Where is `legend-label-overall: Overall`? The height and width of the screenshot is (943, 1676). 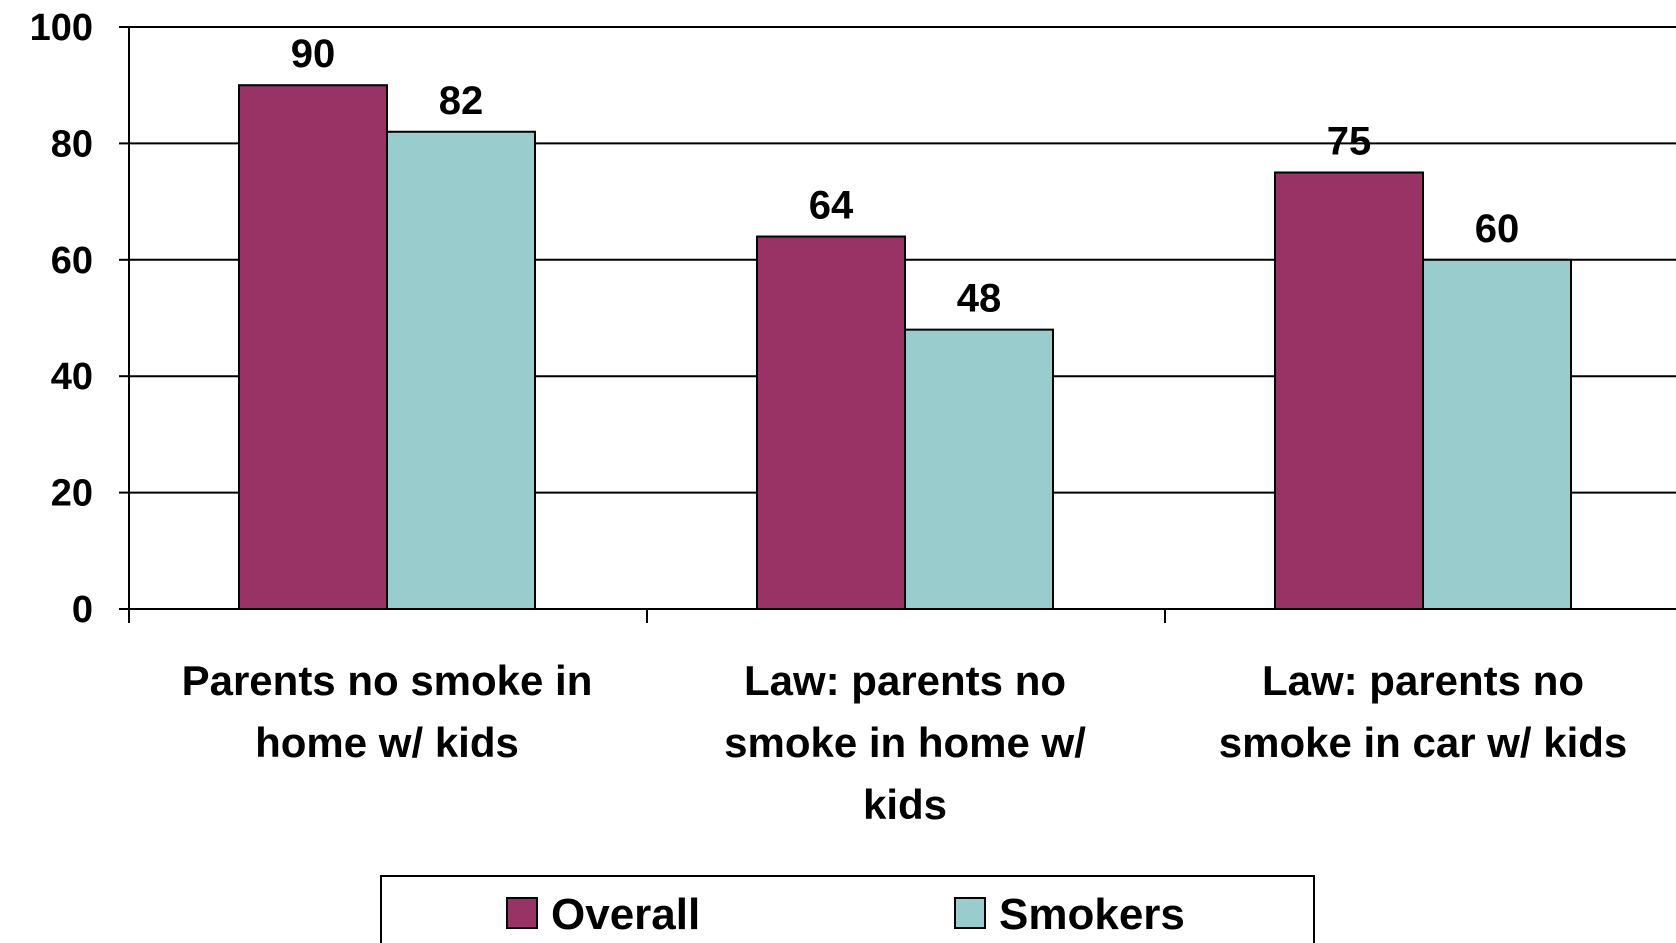
legend-label-overall: Overall is located at coordinates (625, 914).